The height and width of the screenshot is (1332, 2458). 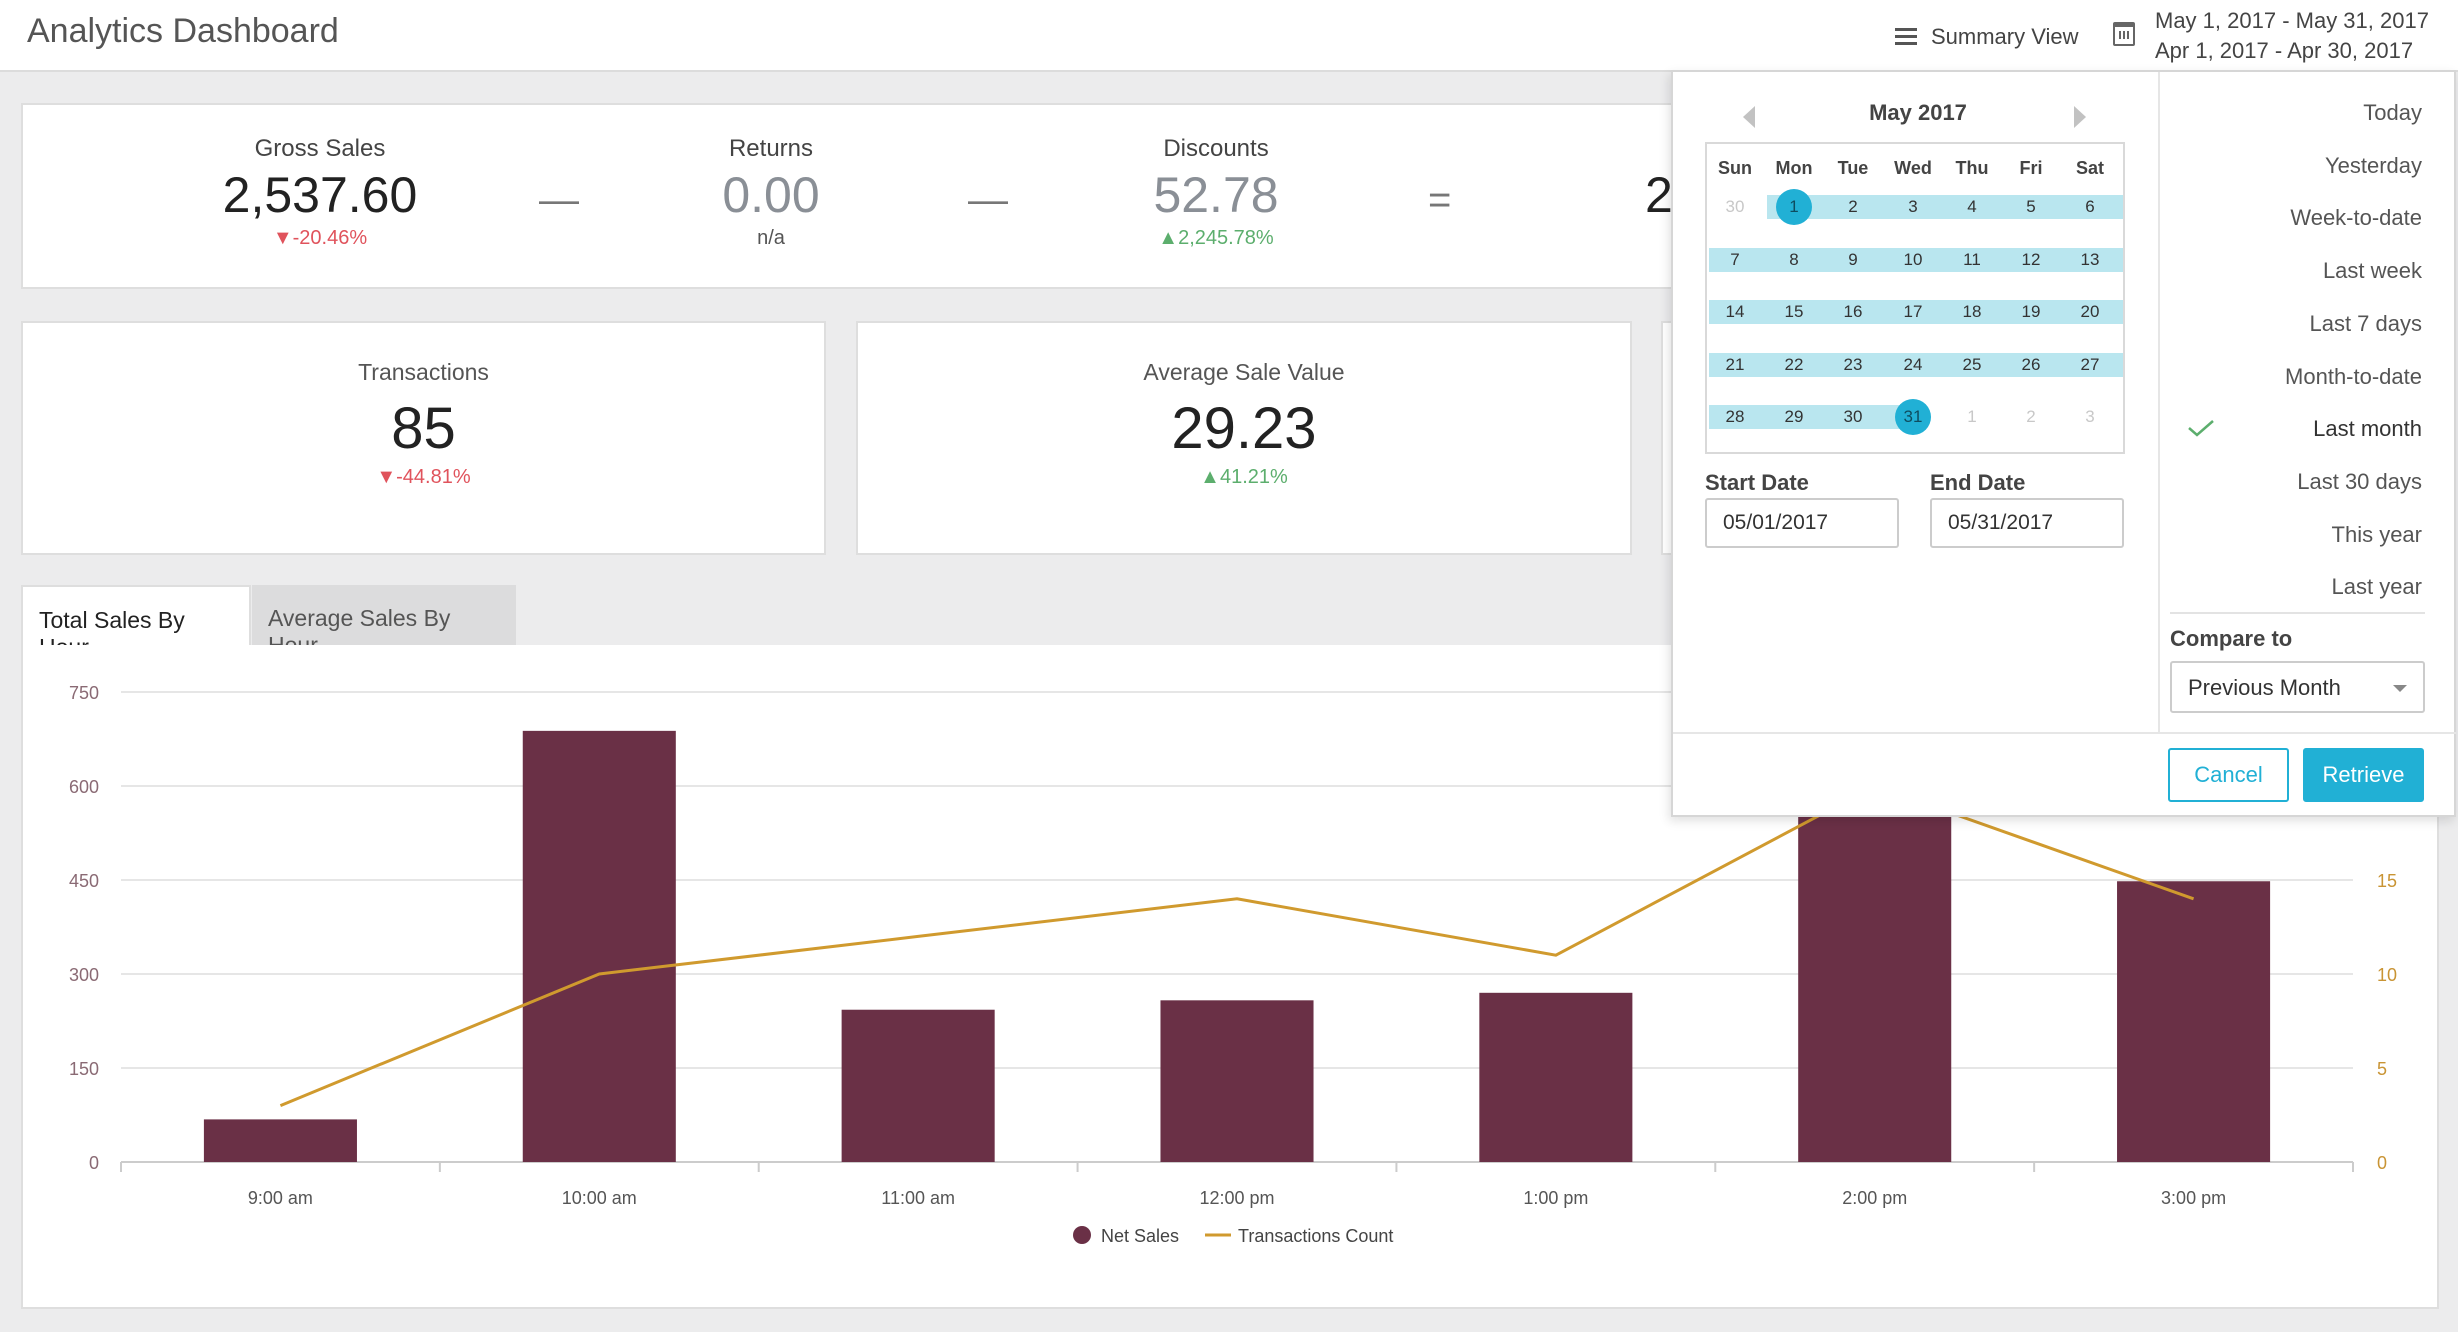 What do you see at coordinates (2027, 523) in the screenshot?
I see `end-date-input` at bounding box center [2027, 523].